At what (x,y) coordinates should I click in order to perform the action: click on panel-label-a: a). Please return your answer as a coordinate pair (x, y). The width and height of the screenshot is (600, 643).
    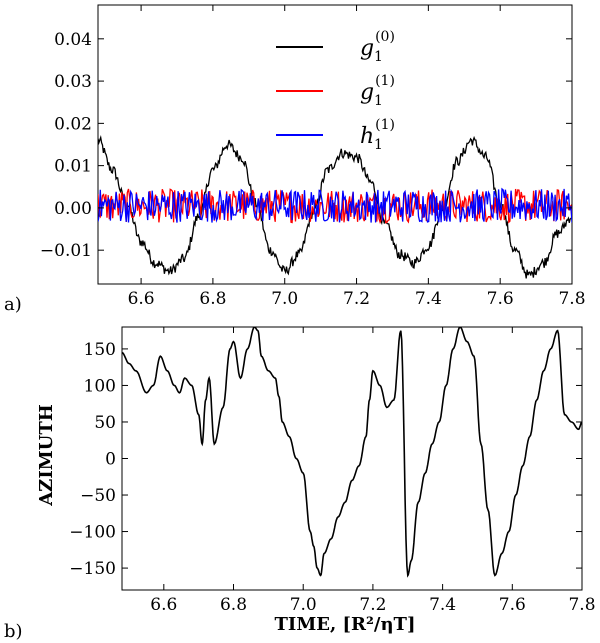
    Looking at the image, I should click on (13, 304).